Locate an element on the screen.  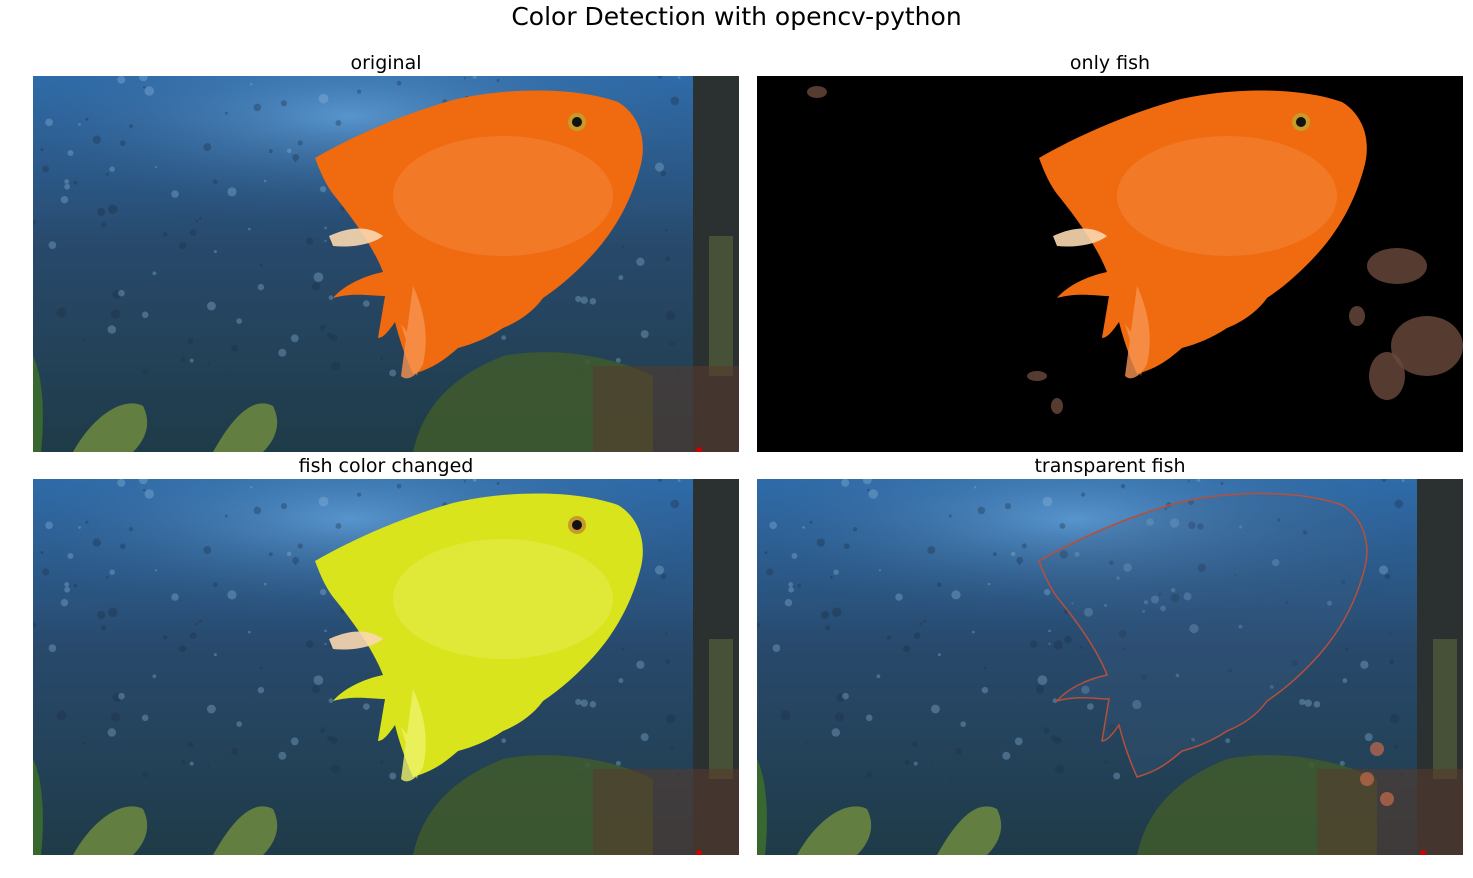
red-marker is located at coordinates (699, 449).